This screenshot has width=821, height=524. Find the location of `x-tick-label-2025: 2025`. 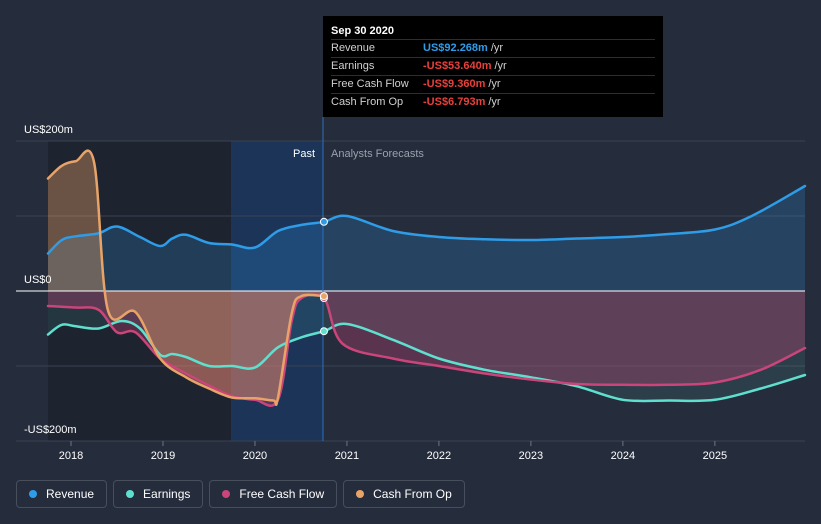

x-tick-label-2025: 2025 is located at coordinates (715, 456).